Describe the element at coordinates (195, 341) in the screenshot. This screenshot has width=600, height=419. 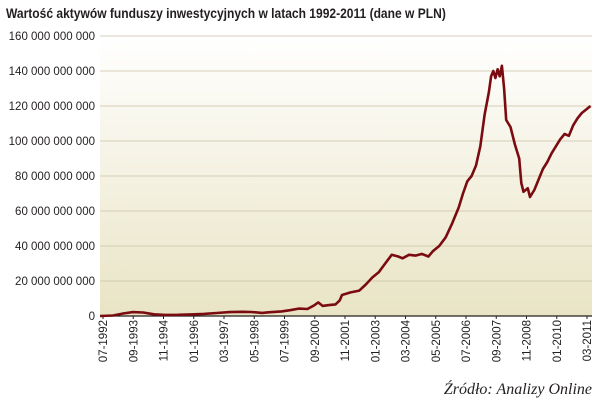
I see `x-tick-label: 01-1996` at that location.